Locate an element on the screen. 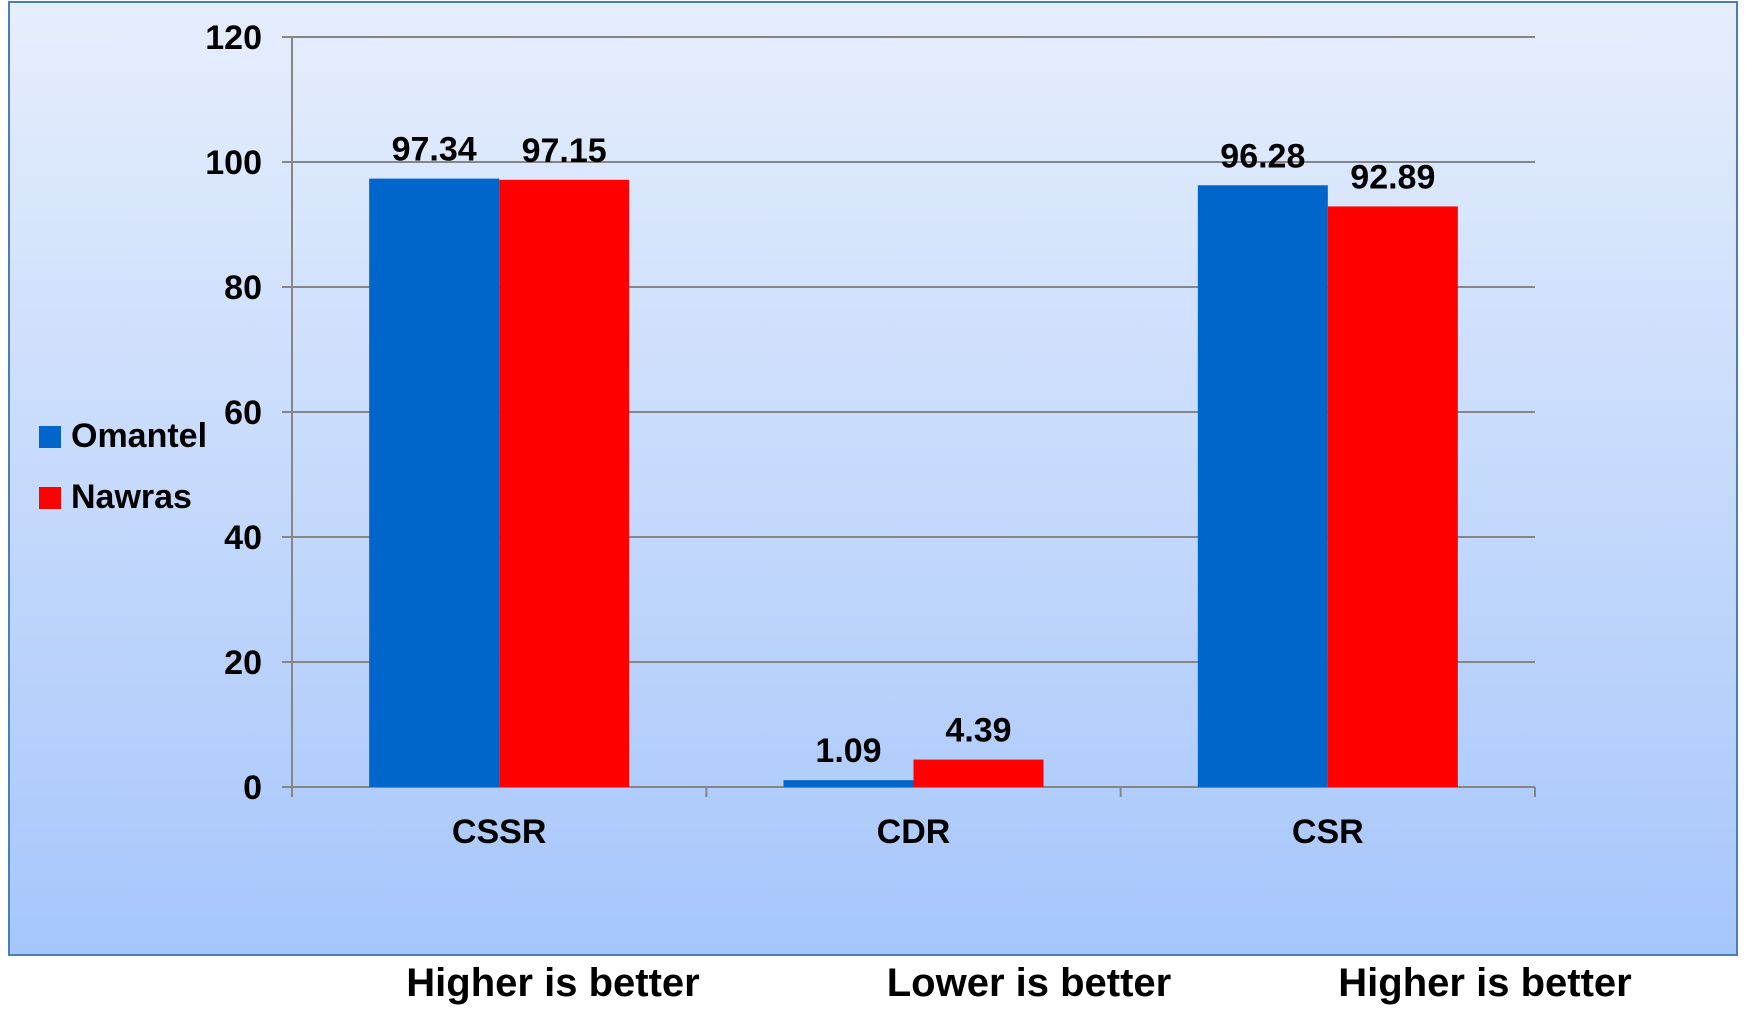 This screenshot has width=1746, height=1017. y-tick-label: 60 is located at coordinates (243, 413).